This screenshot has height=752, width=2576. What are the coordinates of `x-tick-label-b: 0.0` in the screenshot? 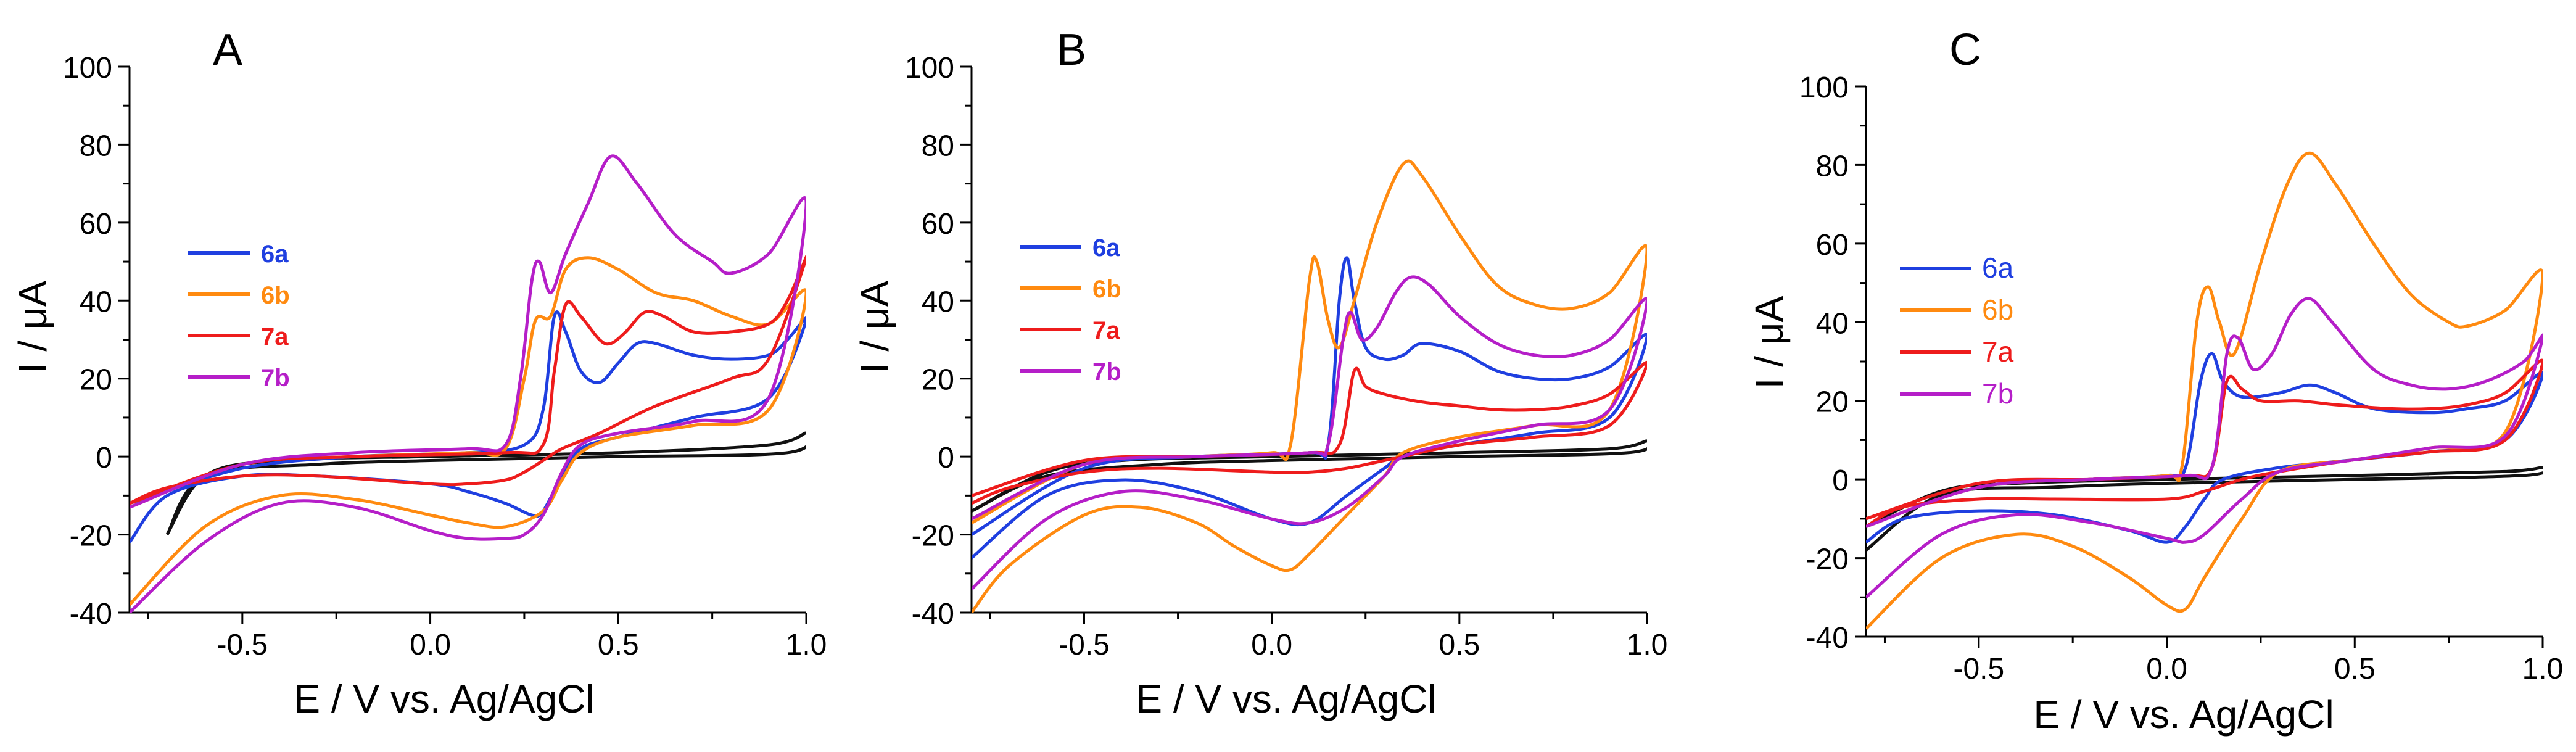 It's located at (1272, 645).